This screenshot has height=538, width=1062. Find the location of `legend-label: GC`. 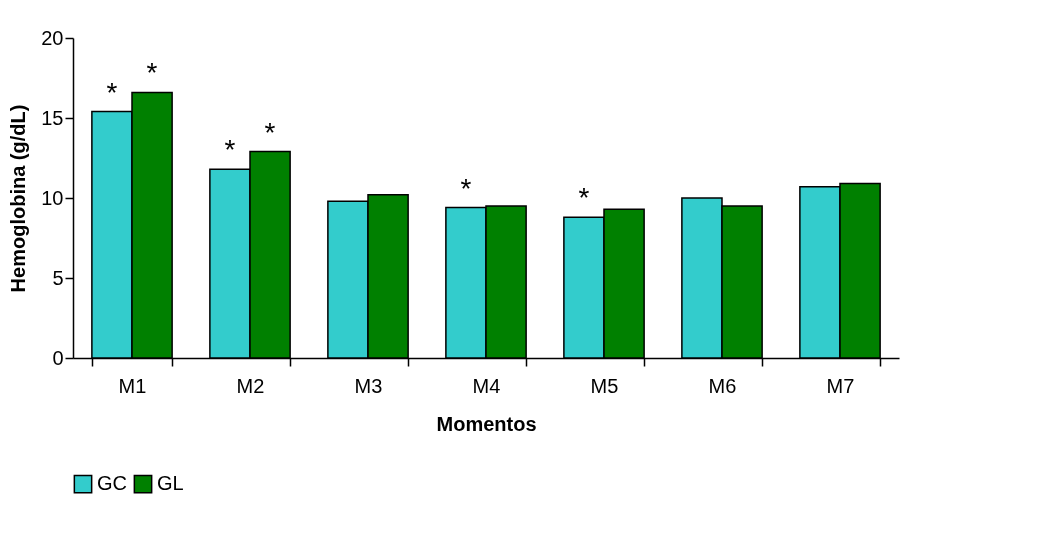

legend-label: GC is located at coordinates (112, 483).